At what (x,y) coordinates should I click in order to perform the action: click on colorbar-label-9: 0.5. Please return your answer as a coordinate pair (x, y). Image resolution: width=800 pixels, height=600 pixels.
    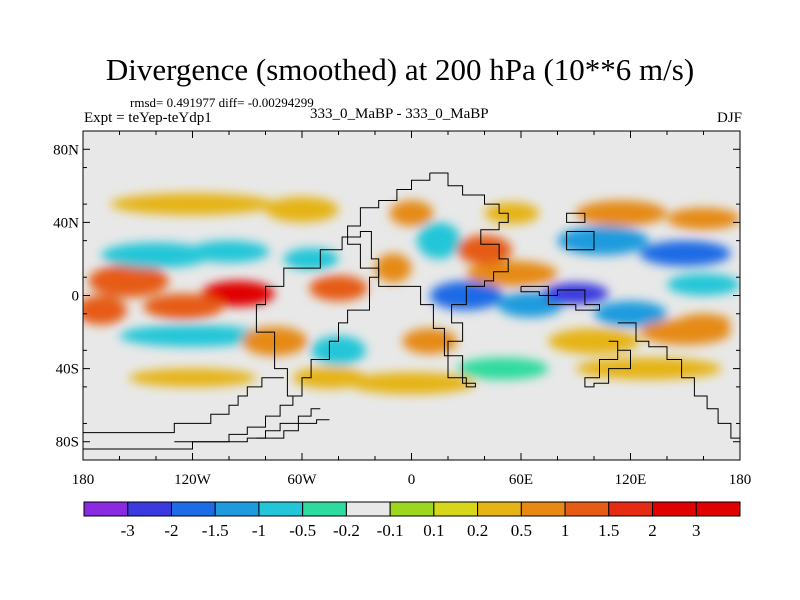
    Looking at the image, I should click on (521, 530).